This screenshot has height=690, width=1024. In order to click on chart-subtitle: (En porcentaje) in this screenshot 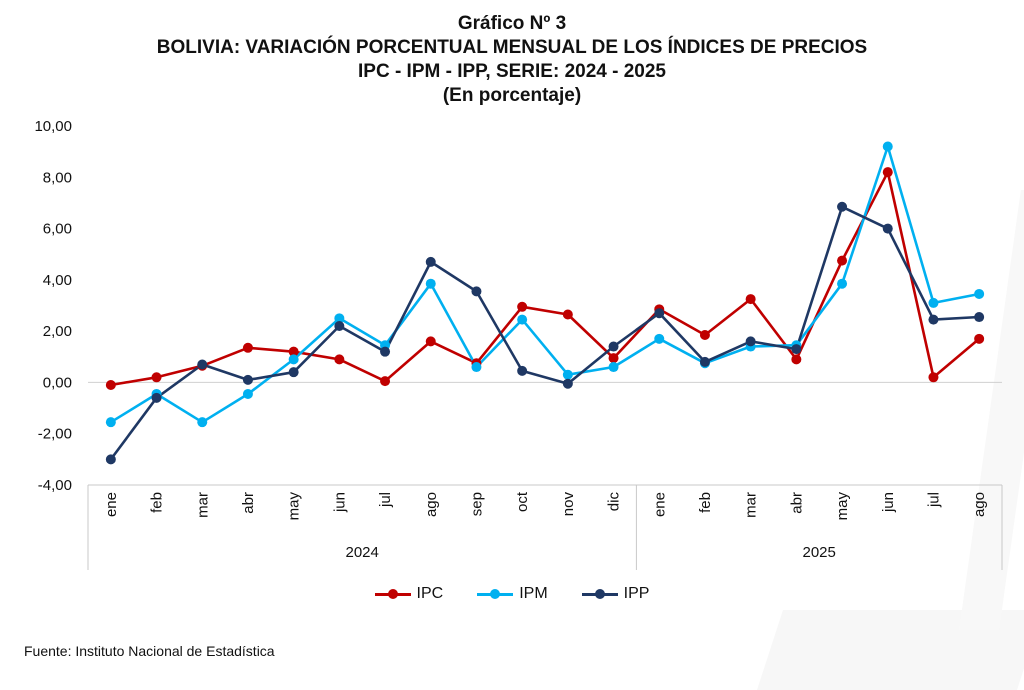, I will do `click(512, 95)`.